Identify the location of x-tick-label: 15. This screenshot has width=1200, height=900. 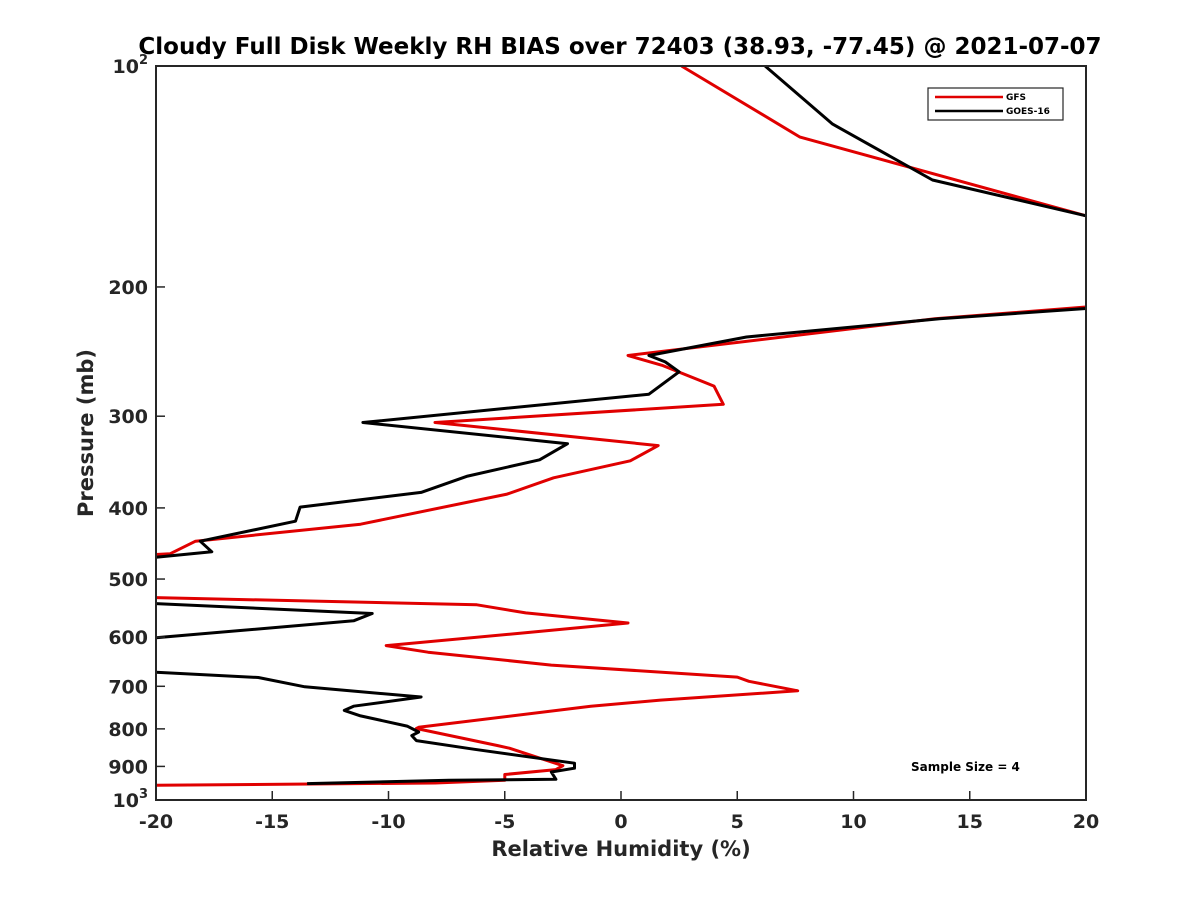
(970, 822).